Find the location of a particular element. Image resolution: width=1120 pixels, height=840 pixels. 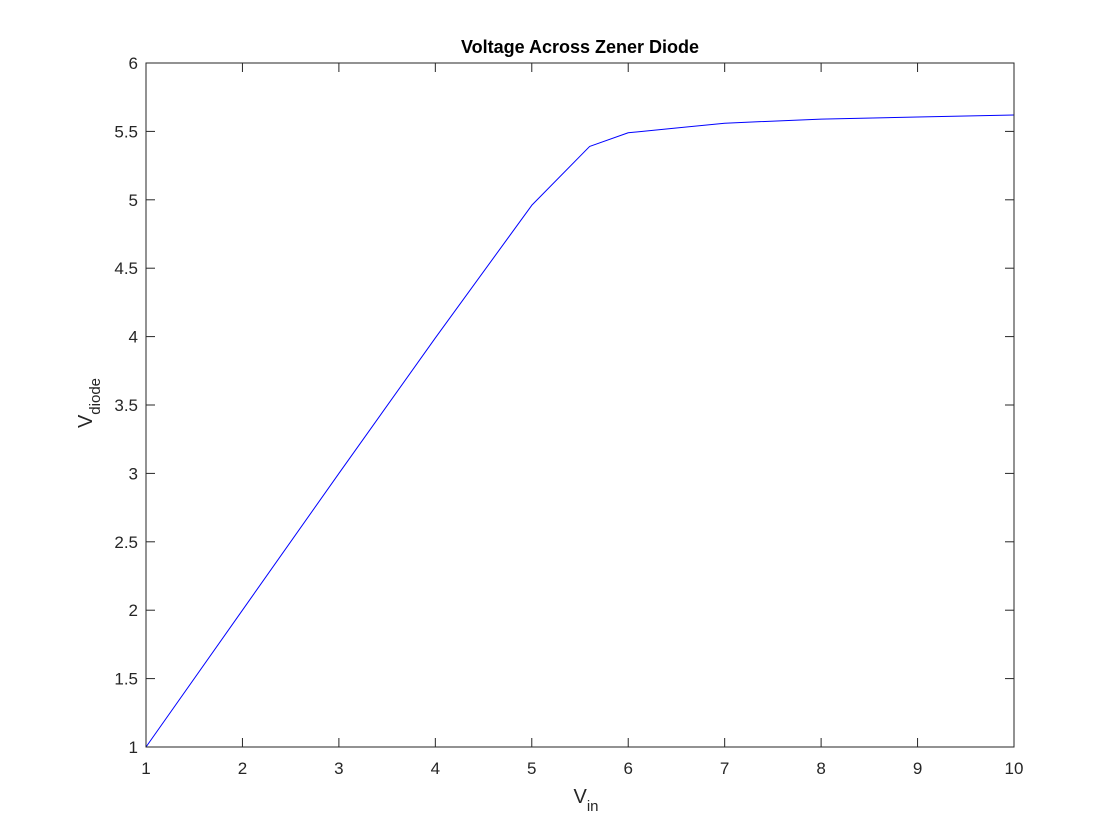

x-tick-label: 3 is located at coordinates (338, 768).